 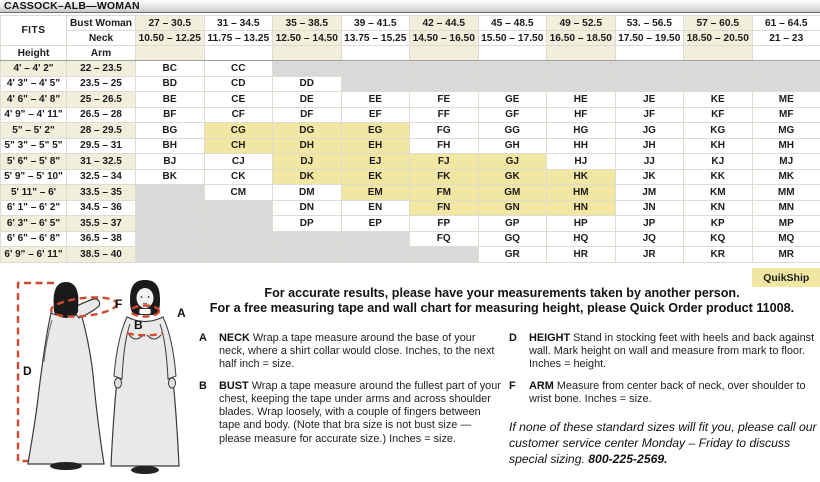 What do you see at coordinates (33, 99) in the screenshot?
I see `height-range: 4' 6" – 4' 8"` at bounding box center [33, 99].